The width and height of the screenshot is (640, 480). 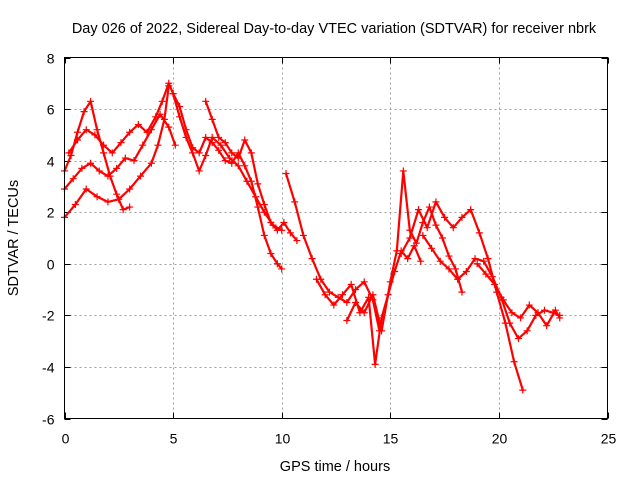 I want to click on x-tick-label: 0, so click(x=66, y=439).